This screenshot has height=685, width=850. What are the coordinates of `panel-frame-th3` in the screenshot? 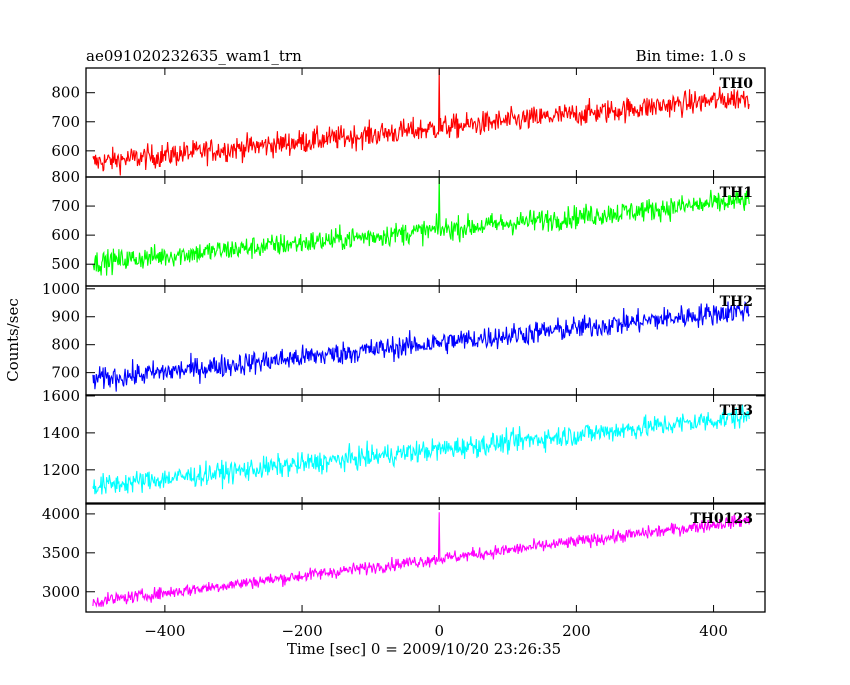 It's located at (425, 449).